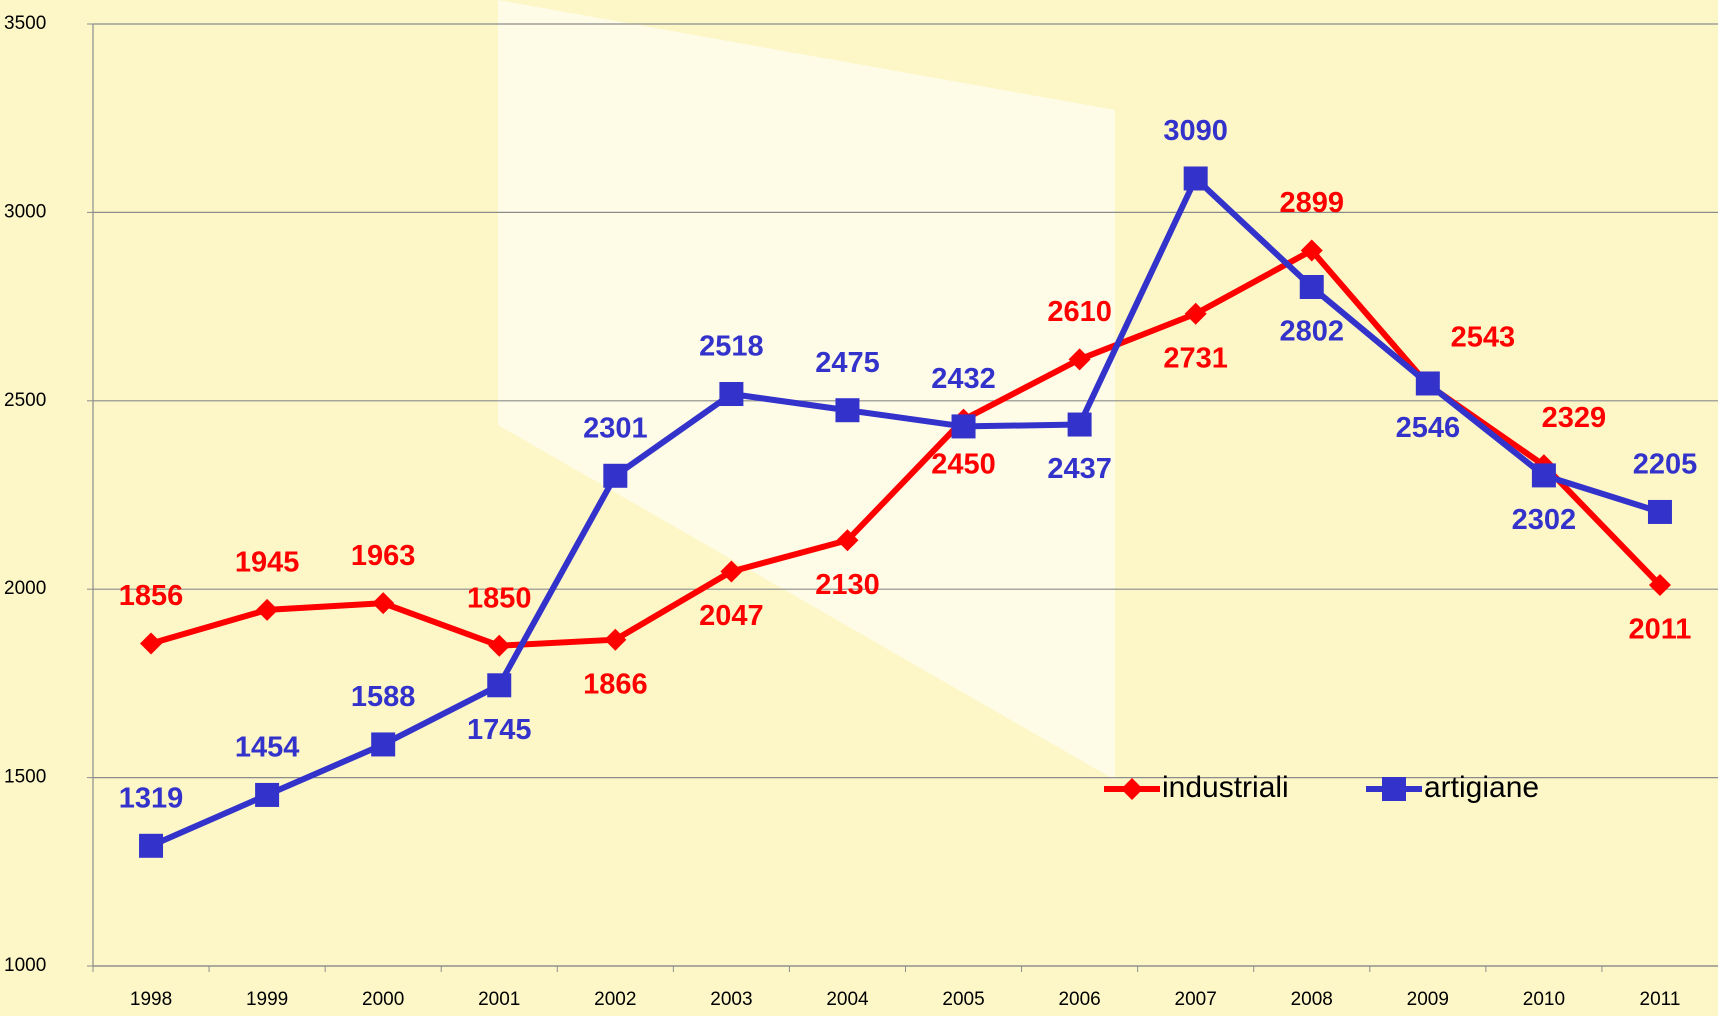 The width and height of the screenshot is (1718, 1016). I want to click on value-label: 2047, so click(731, 616).